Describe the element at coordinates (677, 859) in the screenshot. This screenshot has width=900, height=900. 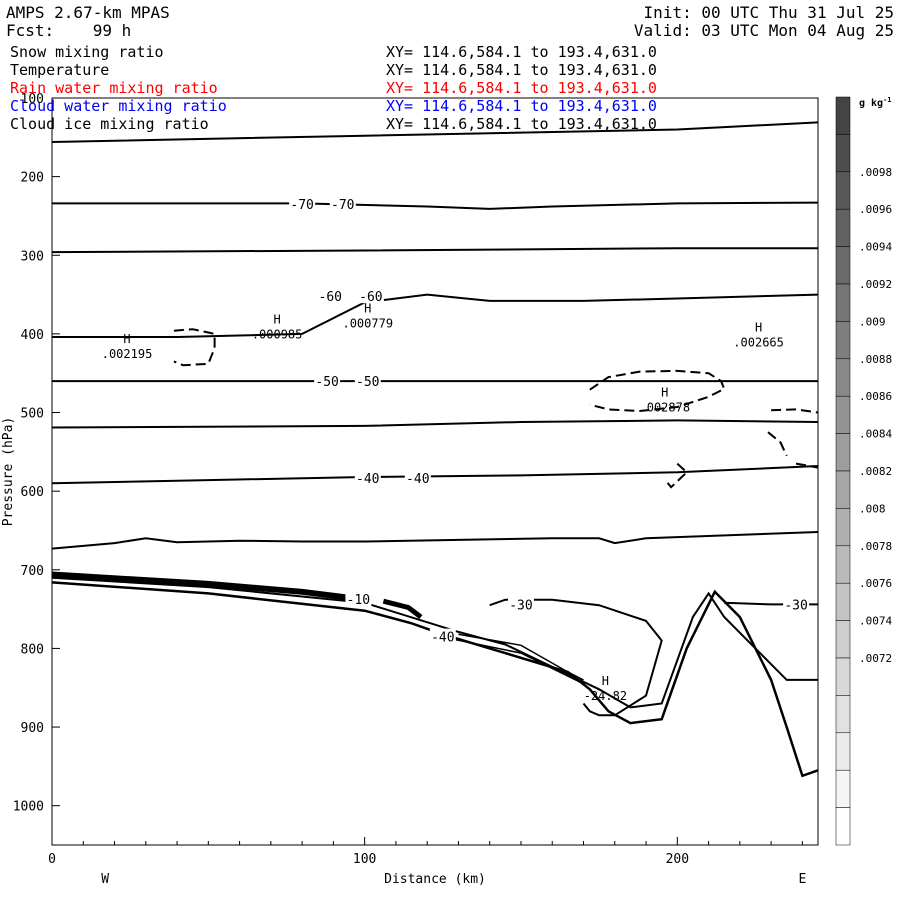
I see `x-tick-label: 200` at that location.